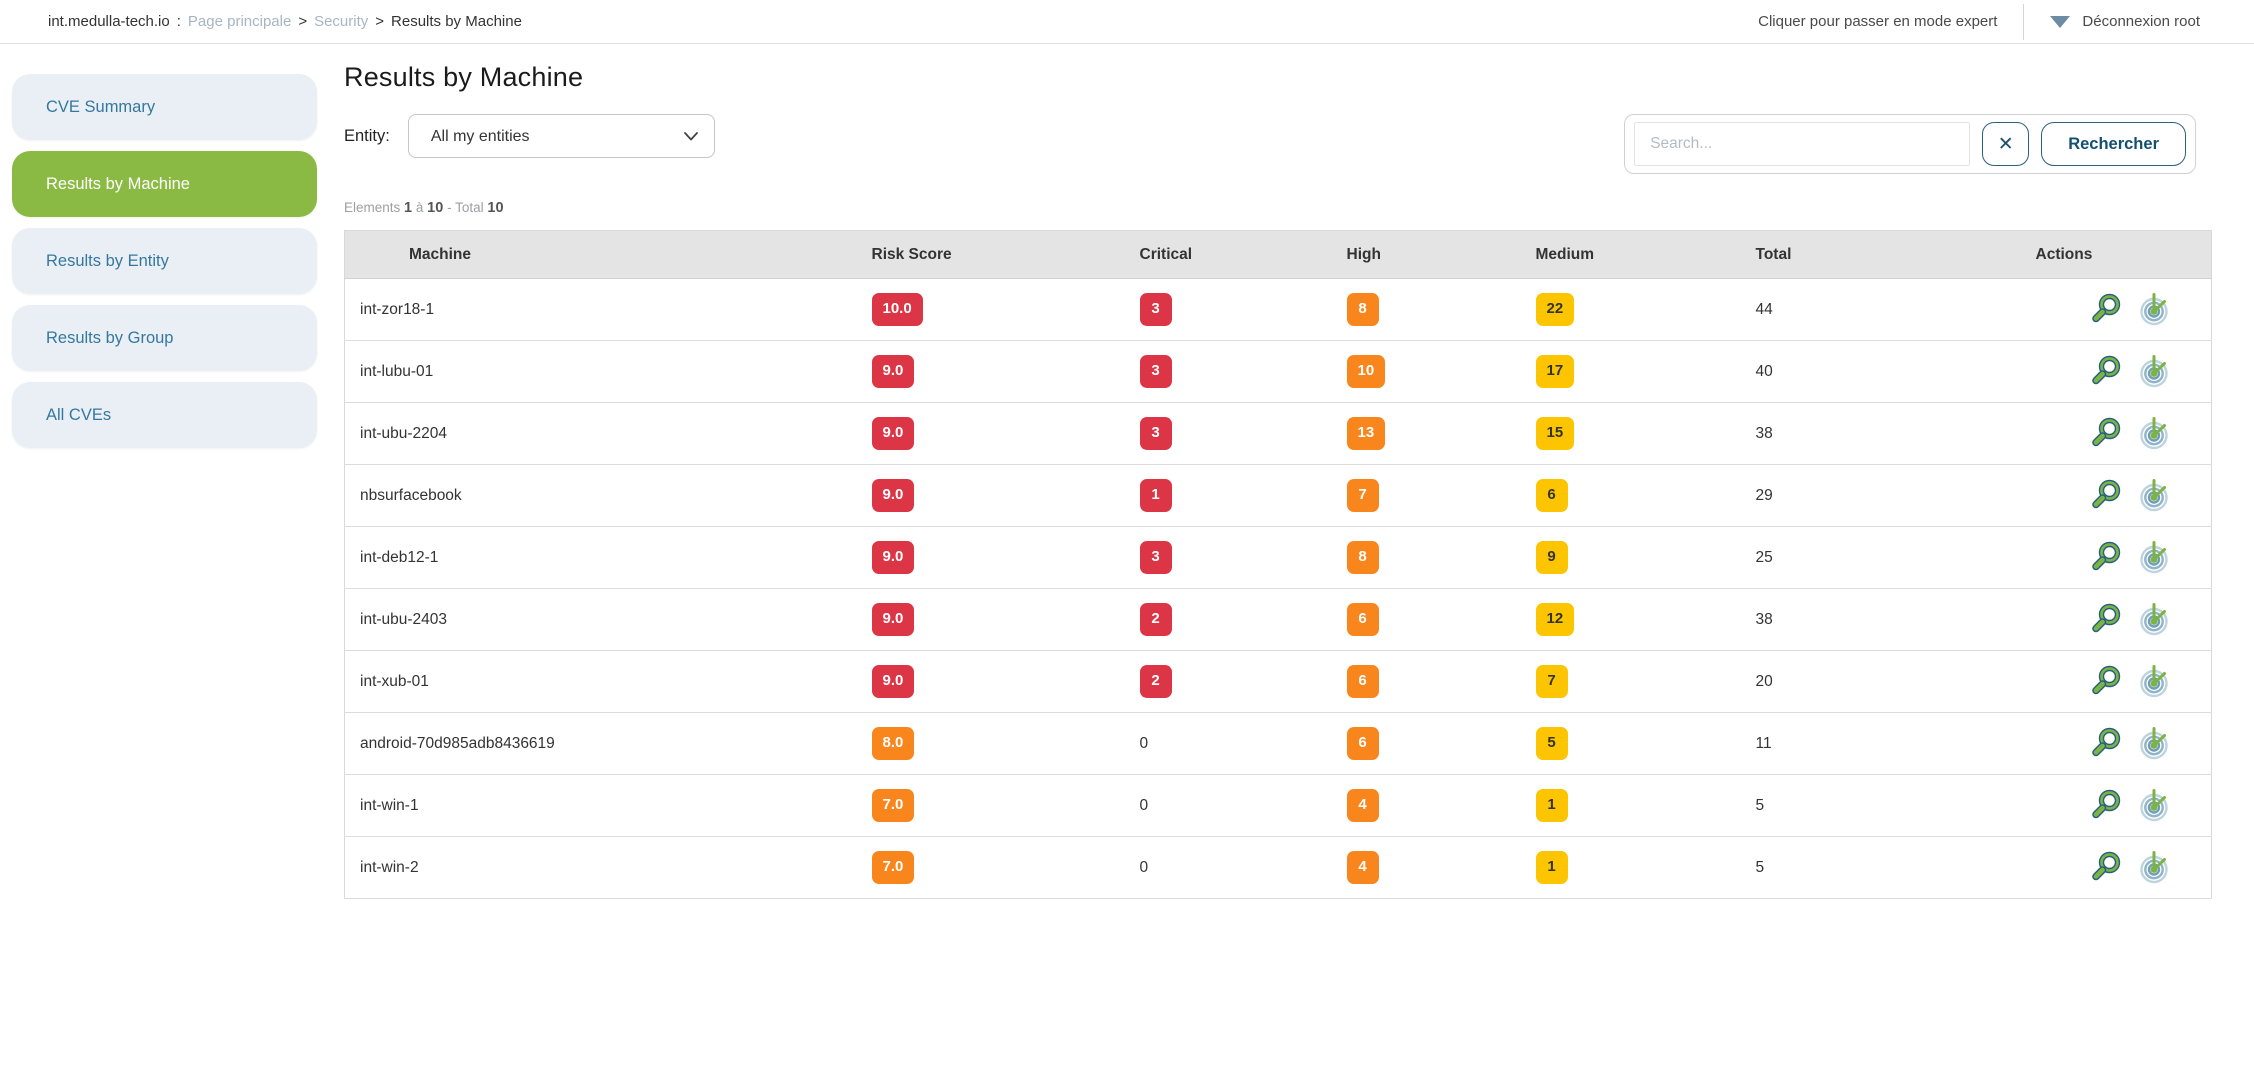 The image size is (2254, 1084). I want to click on breadcrumb-link-security: Security, so click(341, 21).